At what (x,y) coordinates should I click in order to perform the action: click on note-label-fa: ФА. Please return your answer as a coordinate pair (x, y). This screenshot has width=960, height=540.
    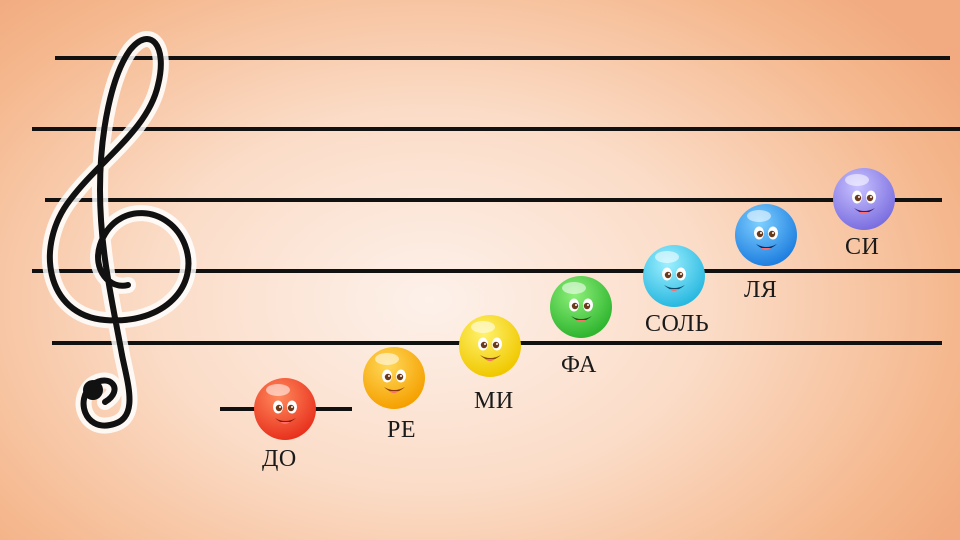
    Looking at the image, I should click on (579, 365).